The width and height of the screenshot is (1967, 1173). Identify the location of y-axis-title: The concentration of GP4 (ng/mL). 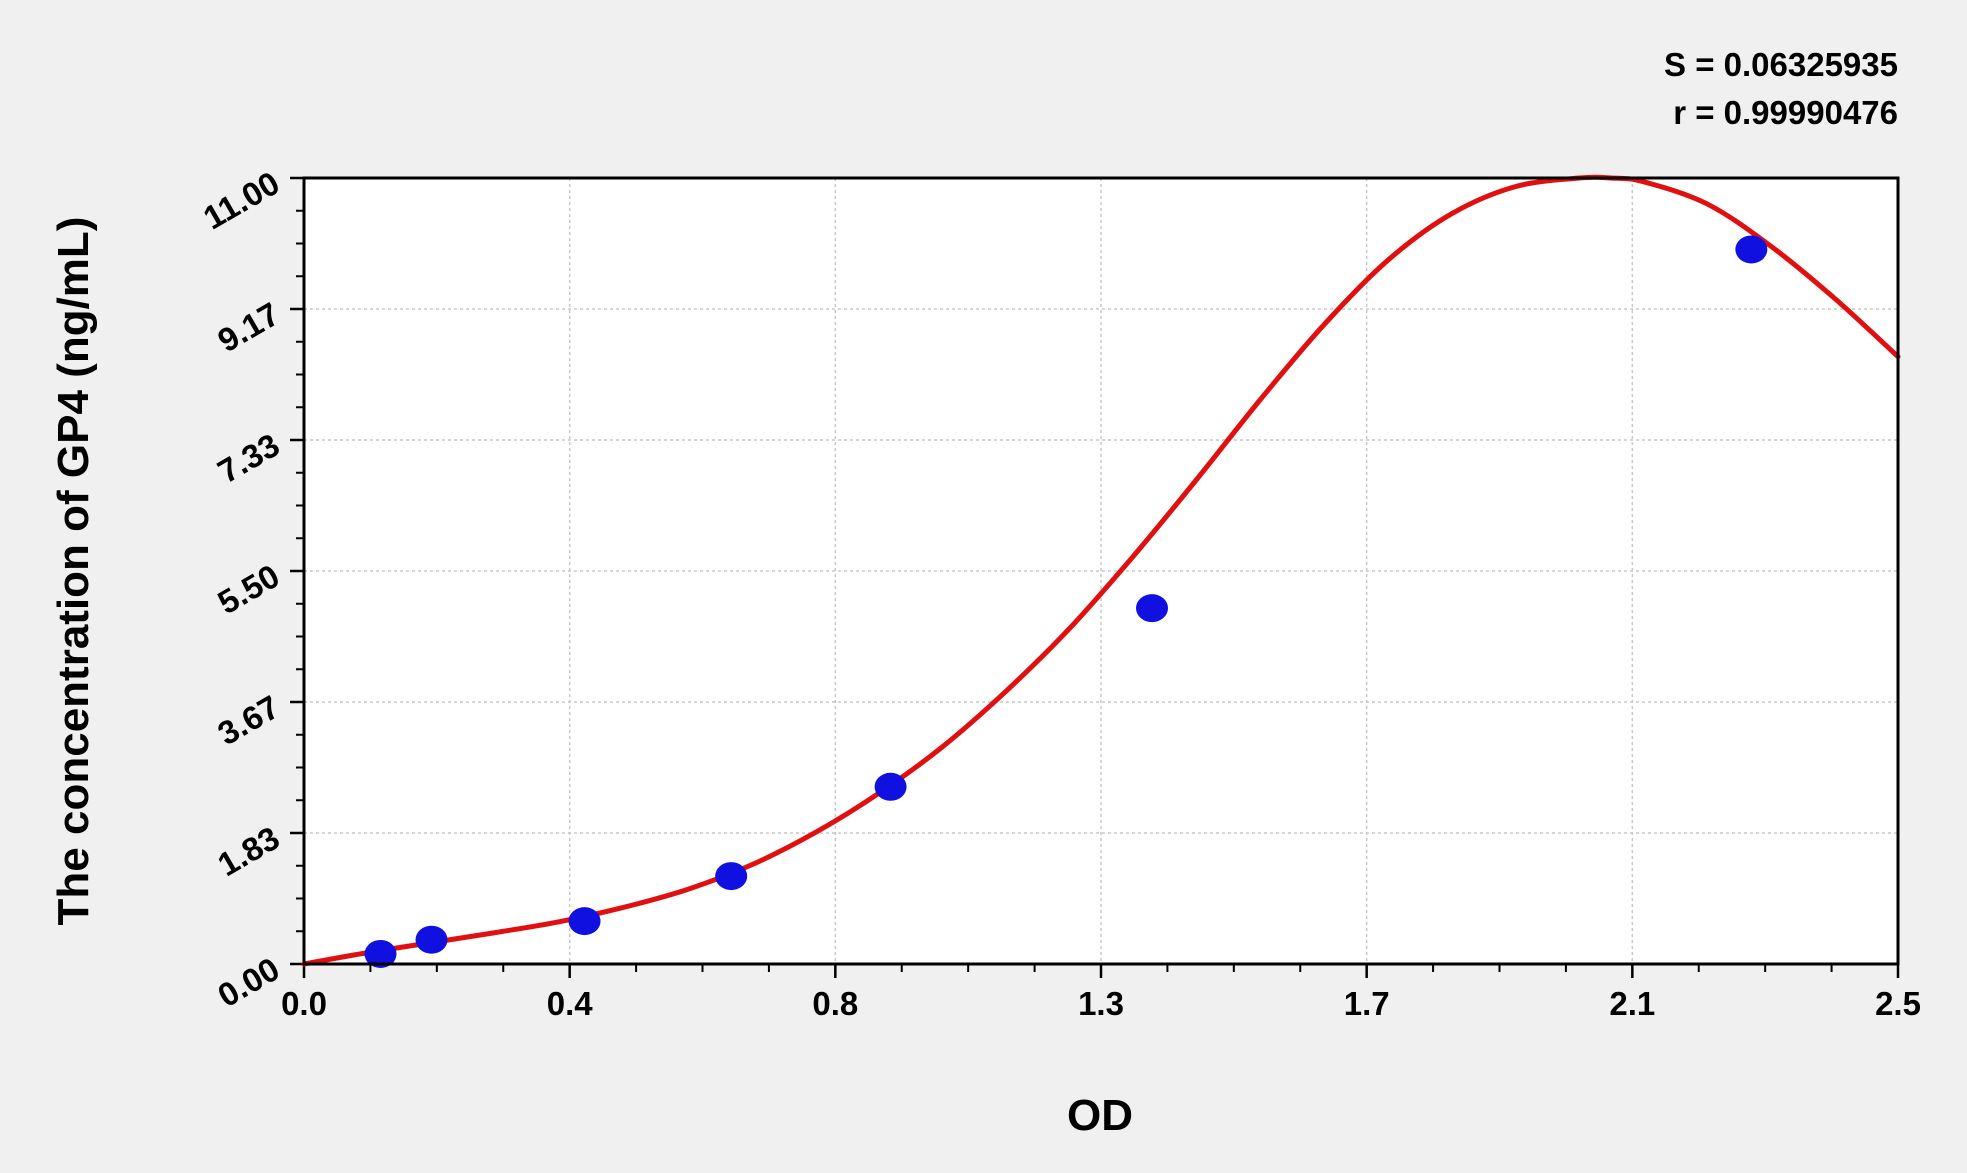
(73, 571).